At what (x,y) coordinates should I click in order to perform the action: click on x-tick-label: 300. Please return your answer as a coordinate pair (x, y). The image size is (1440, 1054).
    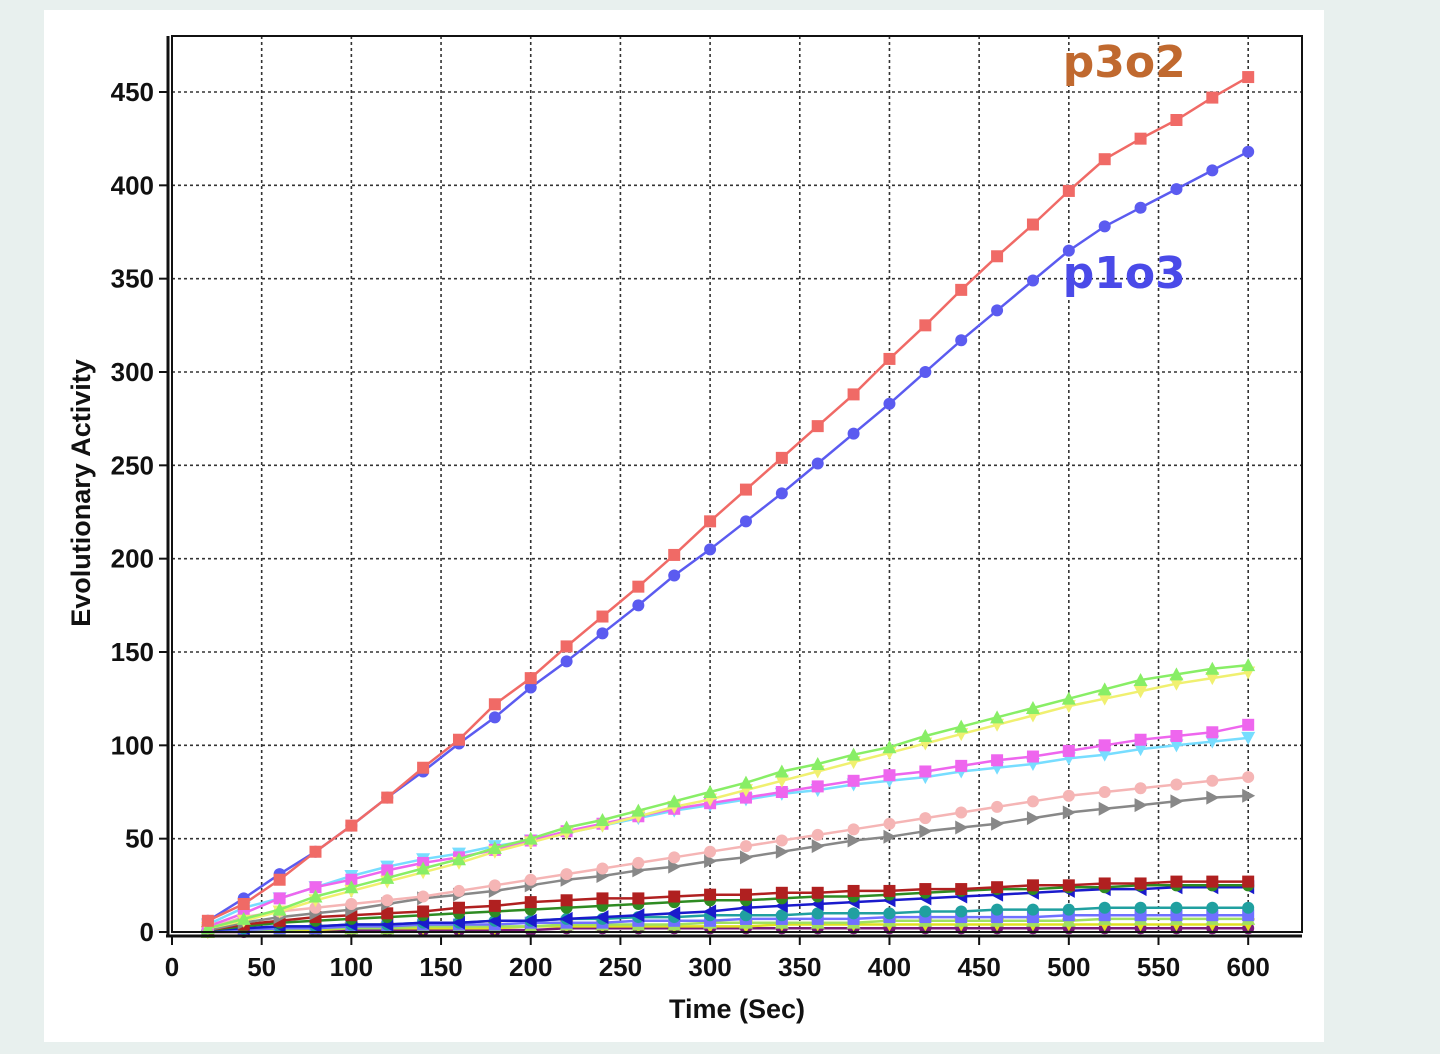
    Looking at the image, I should click on (709, 967).